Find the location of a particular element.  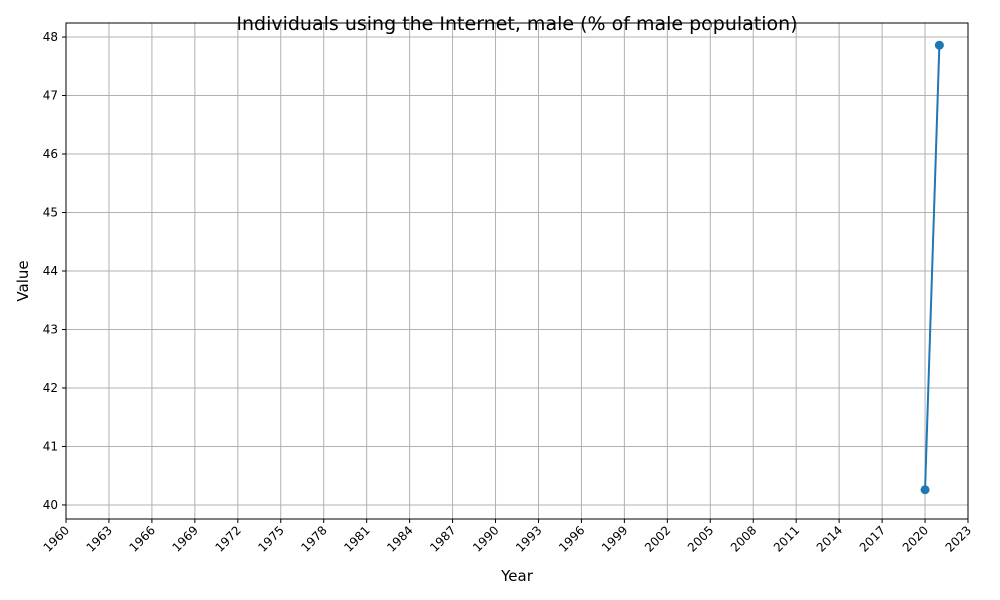

x-axis-label: Year is located at coordinates (517, 576).